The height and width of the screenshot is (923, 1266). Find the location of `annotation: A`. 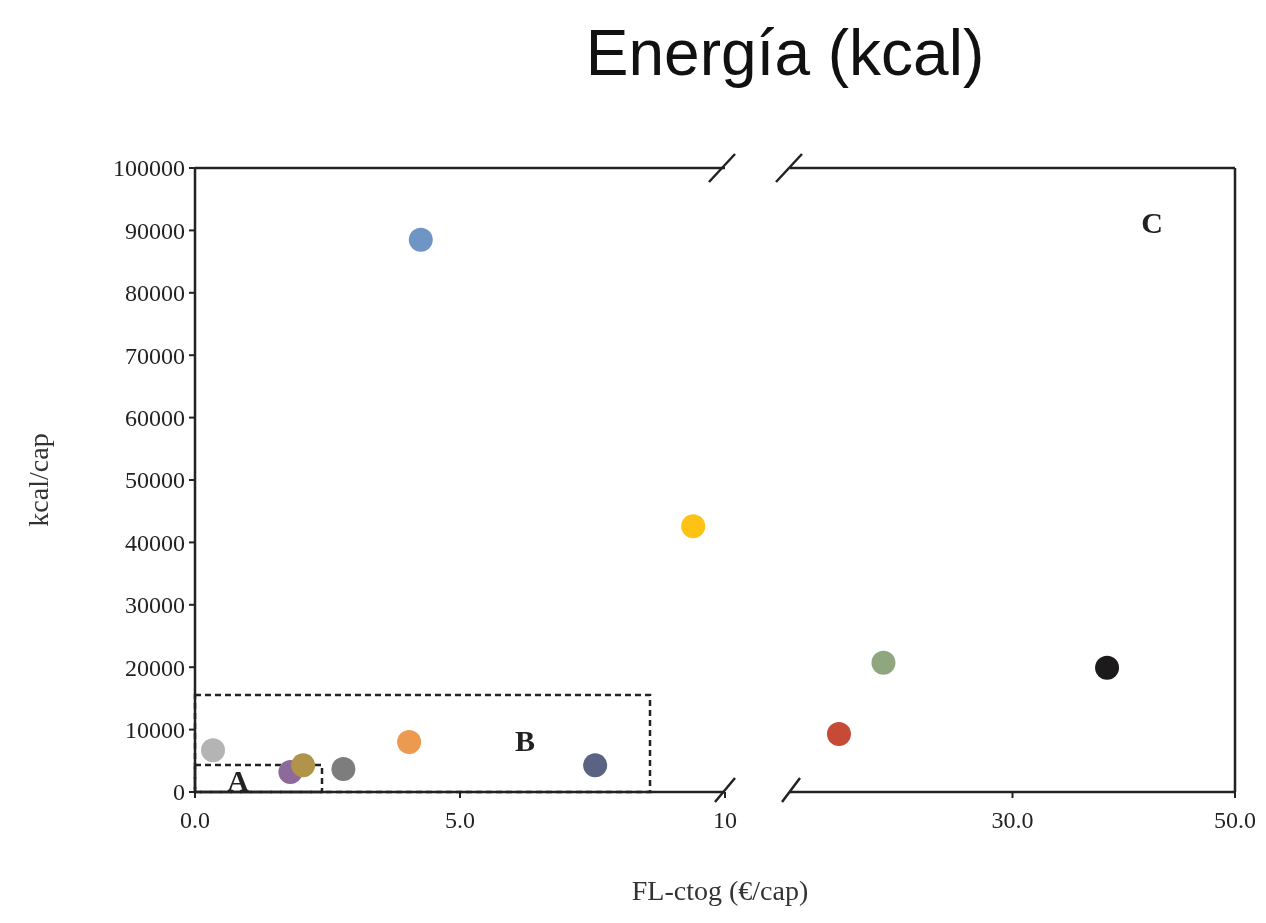

annotation: A is located at coordinates (238, 780).